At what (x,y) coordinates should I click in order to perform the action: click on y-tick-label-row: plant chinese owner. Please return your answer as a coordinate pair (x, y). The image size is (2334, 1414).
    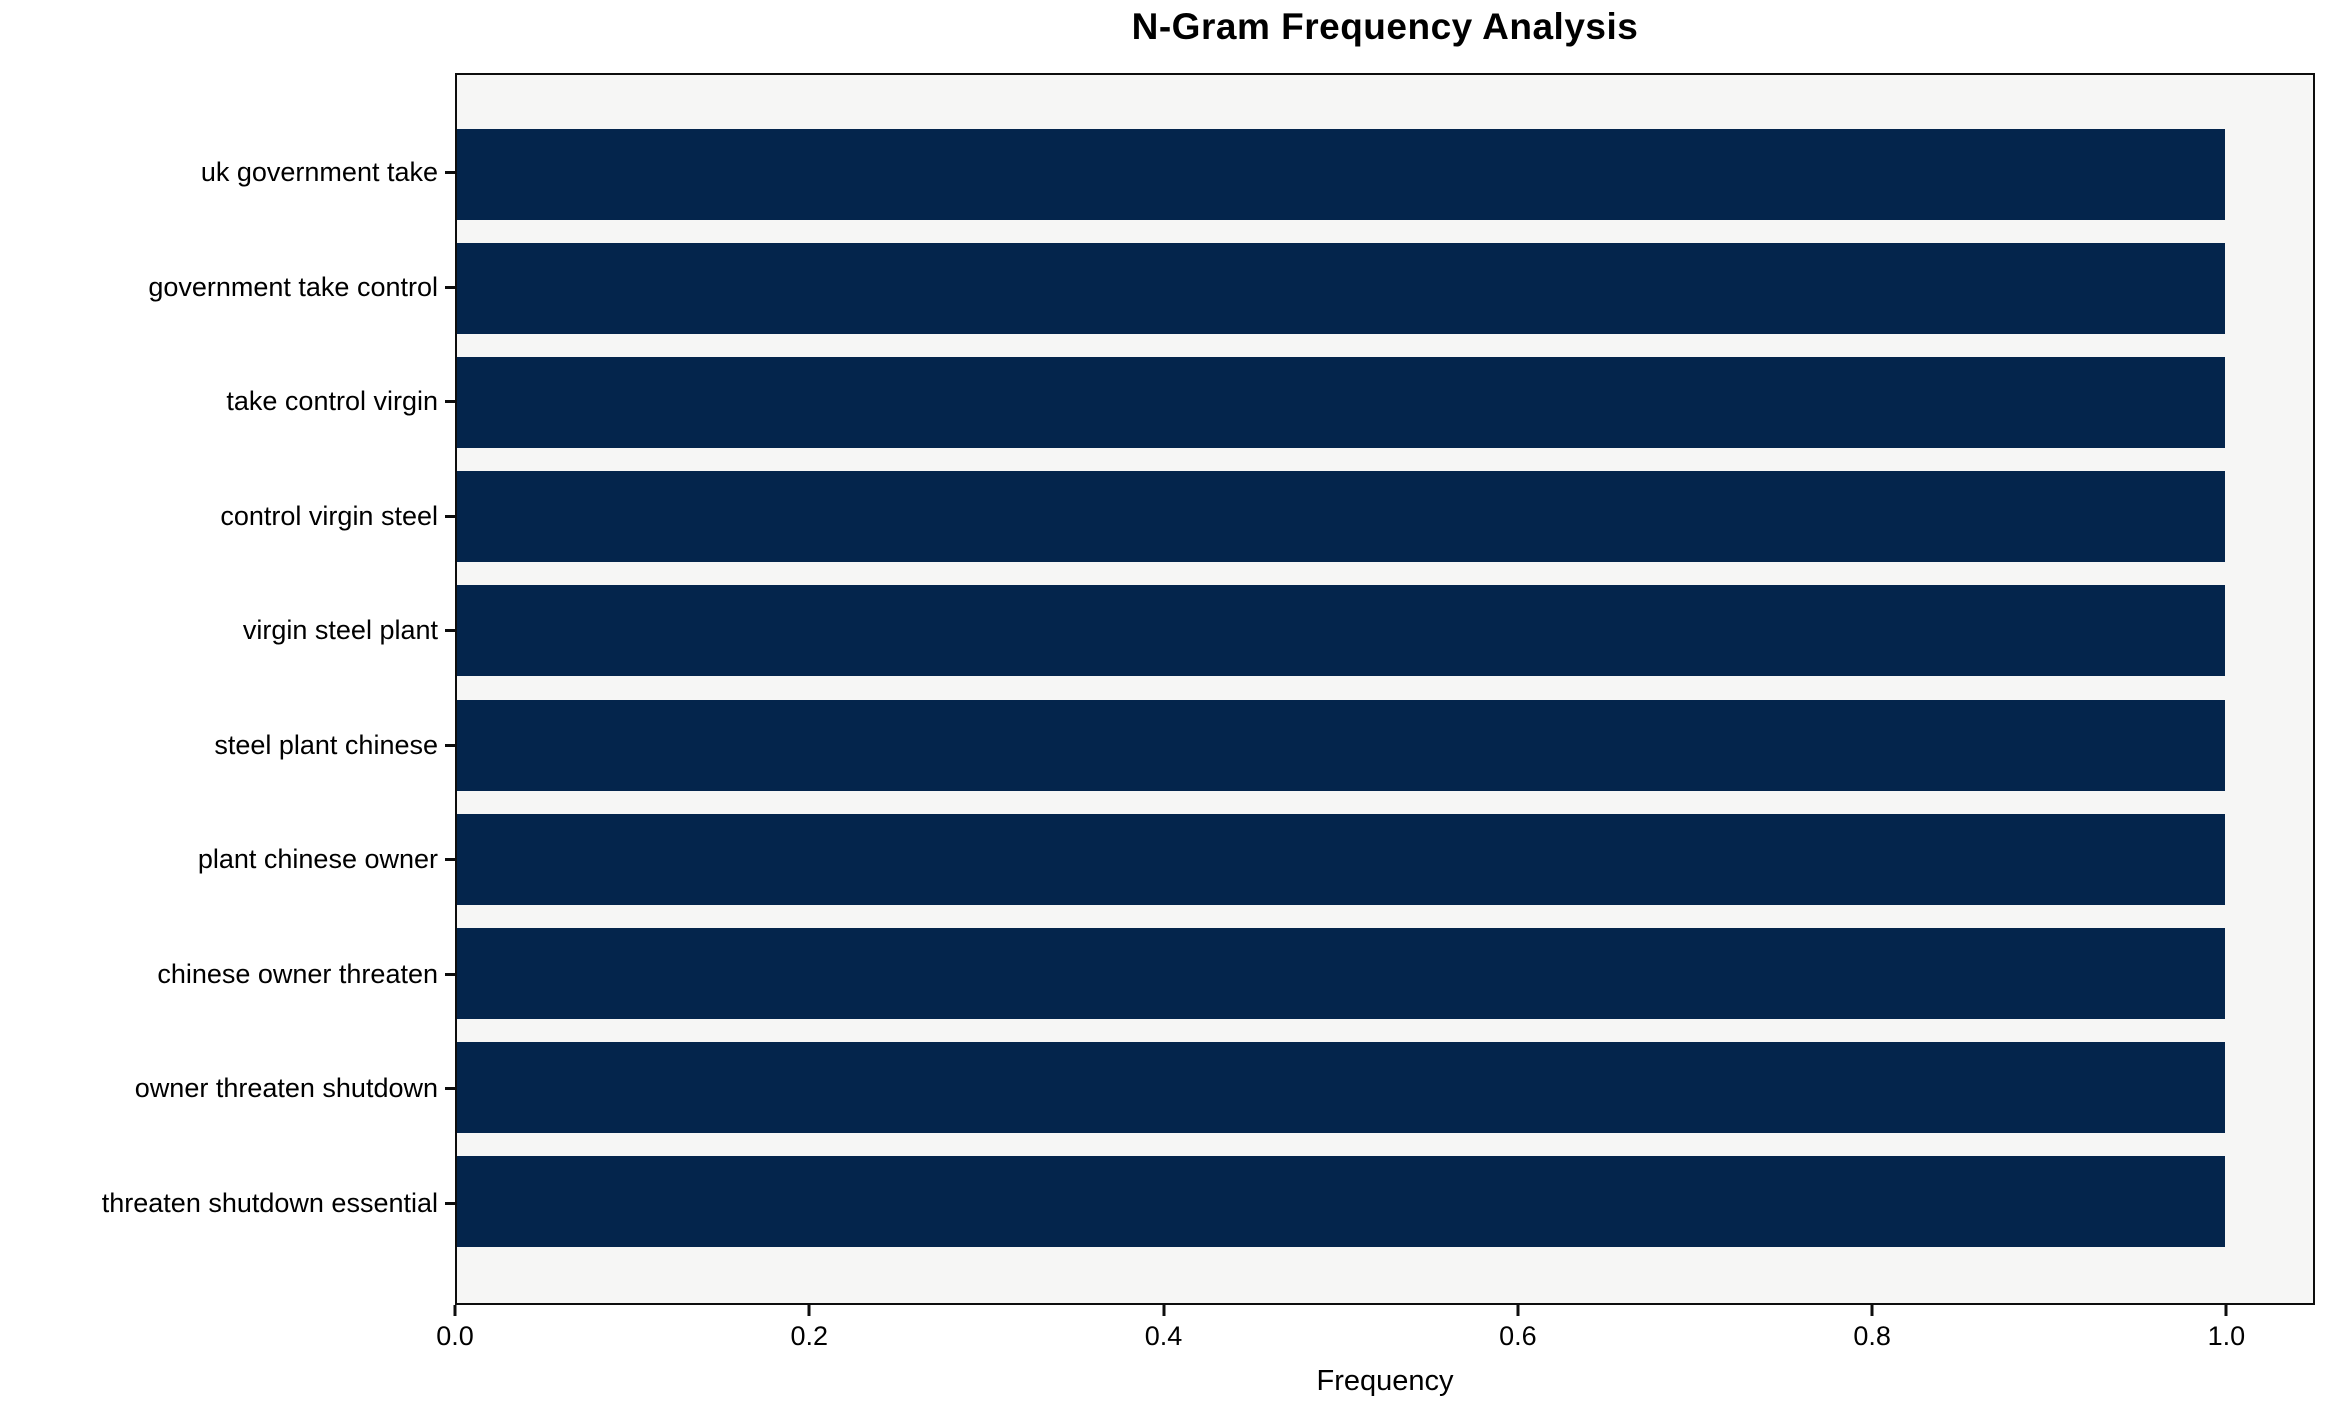
    Looking at the image, I should click on (227, 859).